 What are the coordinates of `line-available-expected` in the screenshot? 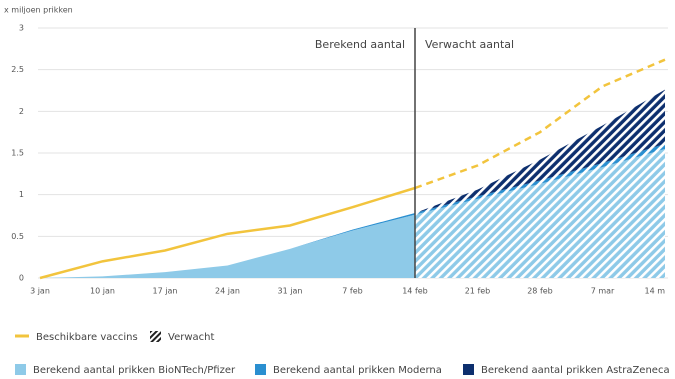 It's located at (540, 124).